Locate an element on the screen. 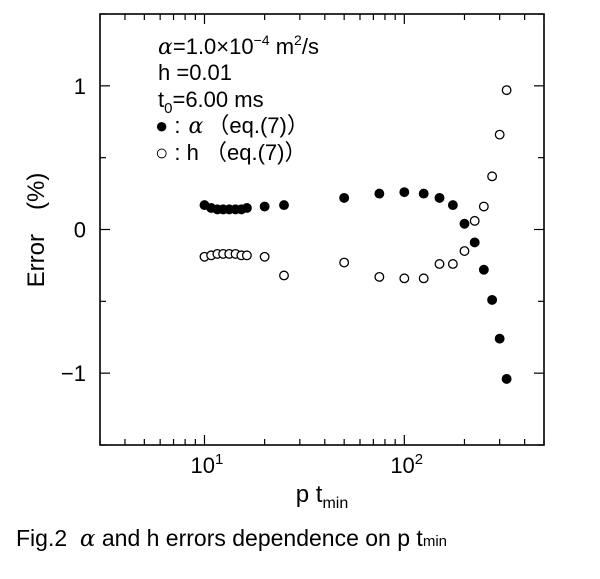 This screenshot has width=600, height=579. y-axis-label: Error (%) is located at coordinates (36, 230).